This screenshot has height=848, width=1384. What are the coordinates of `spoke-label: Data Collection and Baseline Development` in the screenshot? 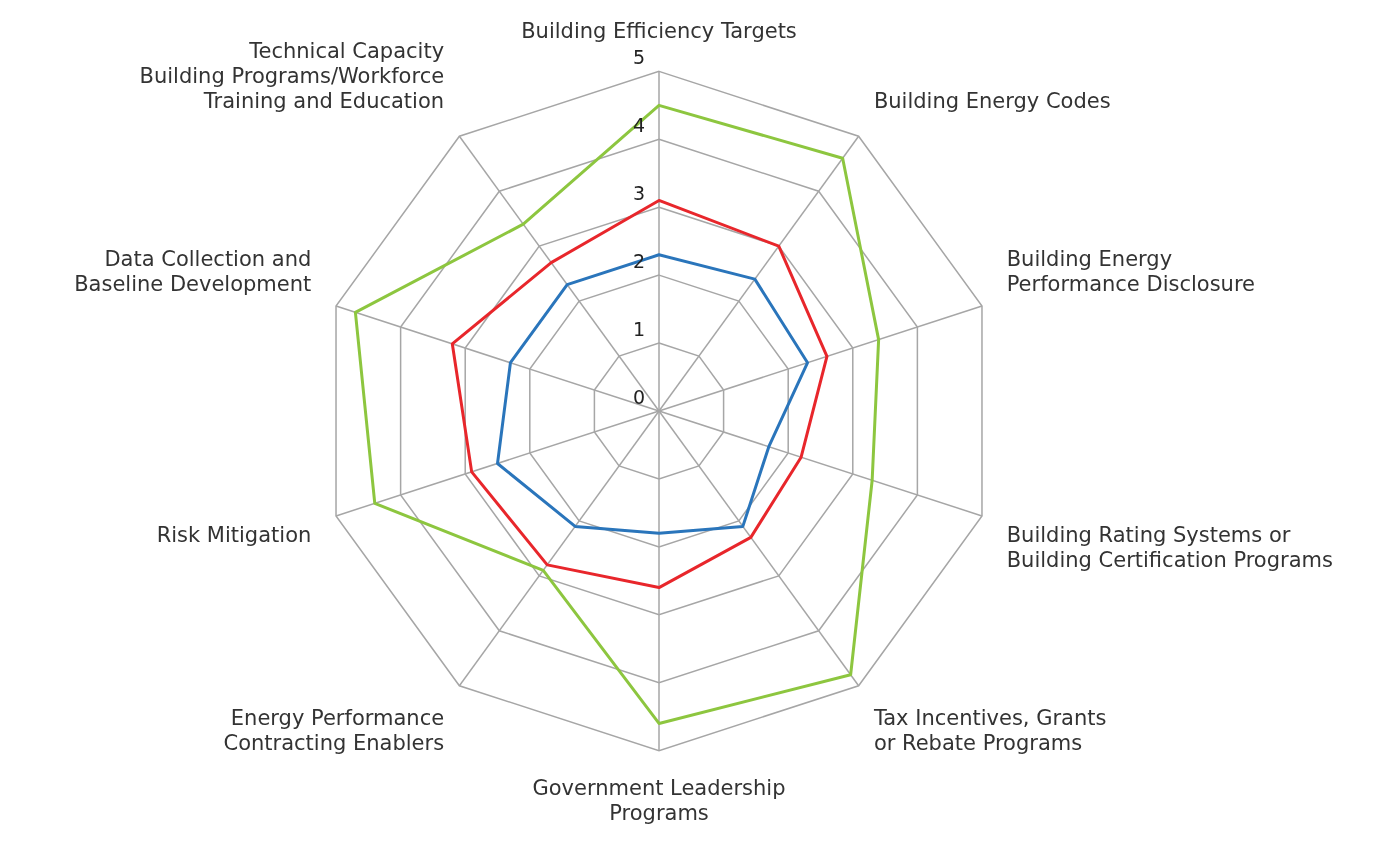 It's located at (193, 271).